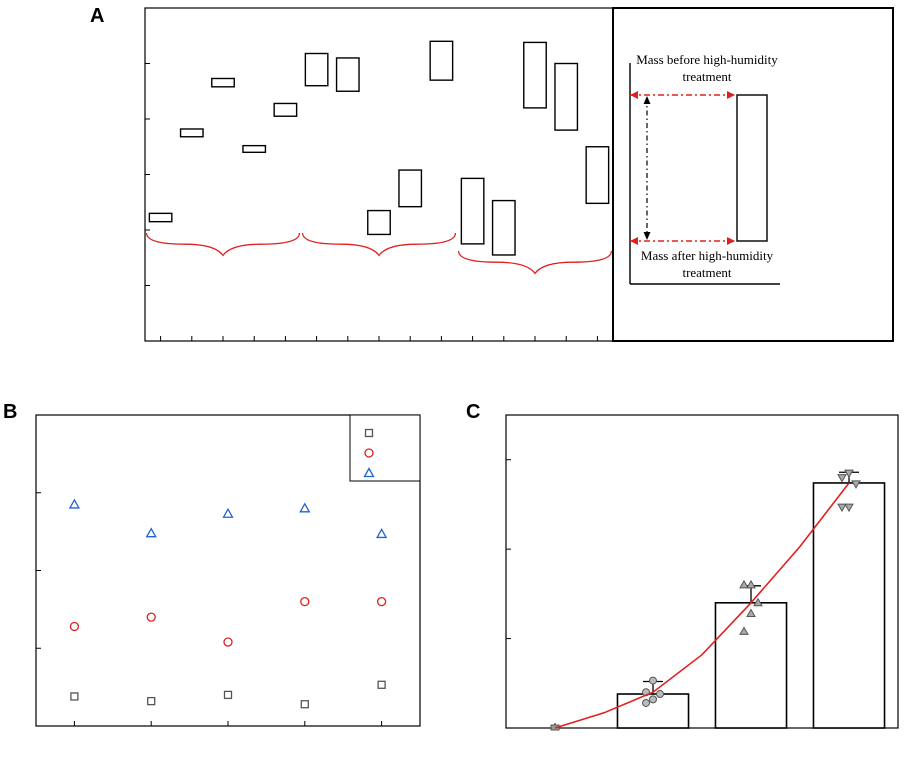  Describe the element at coordinates (385, 448) in the screenshot. I see `legend-box-b` at that location.